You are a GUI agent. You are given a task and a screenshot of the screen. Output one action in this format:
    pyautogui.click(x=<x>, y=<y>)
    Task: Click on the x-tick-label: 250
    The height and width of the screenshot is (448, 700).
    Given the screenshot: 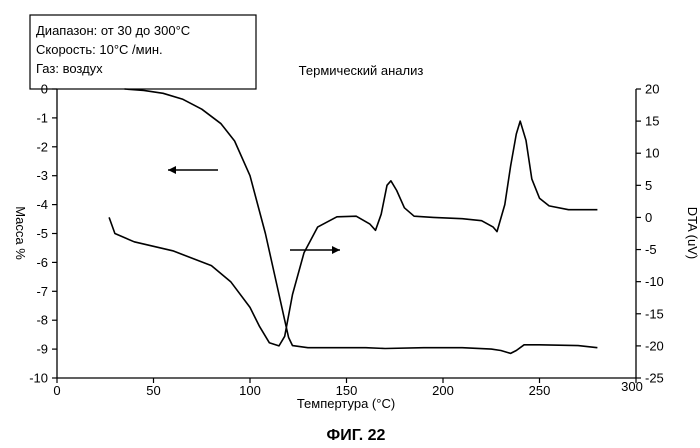 What is the action you would take?
    pyautogui.click(x=540, y=390)
    